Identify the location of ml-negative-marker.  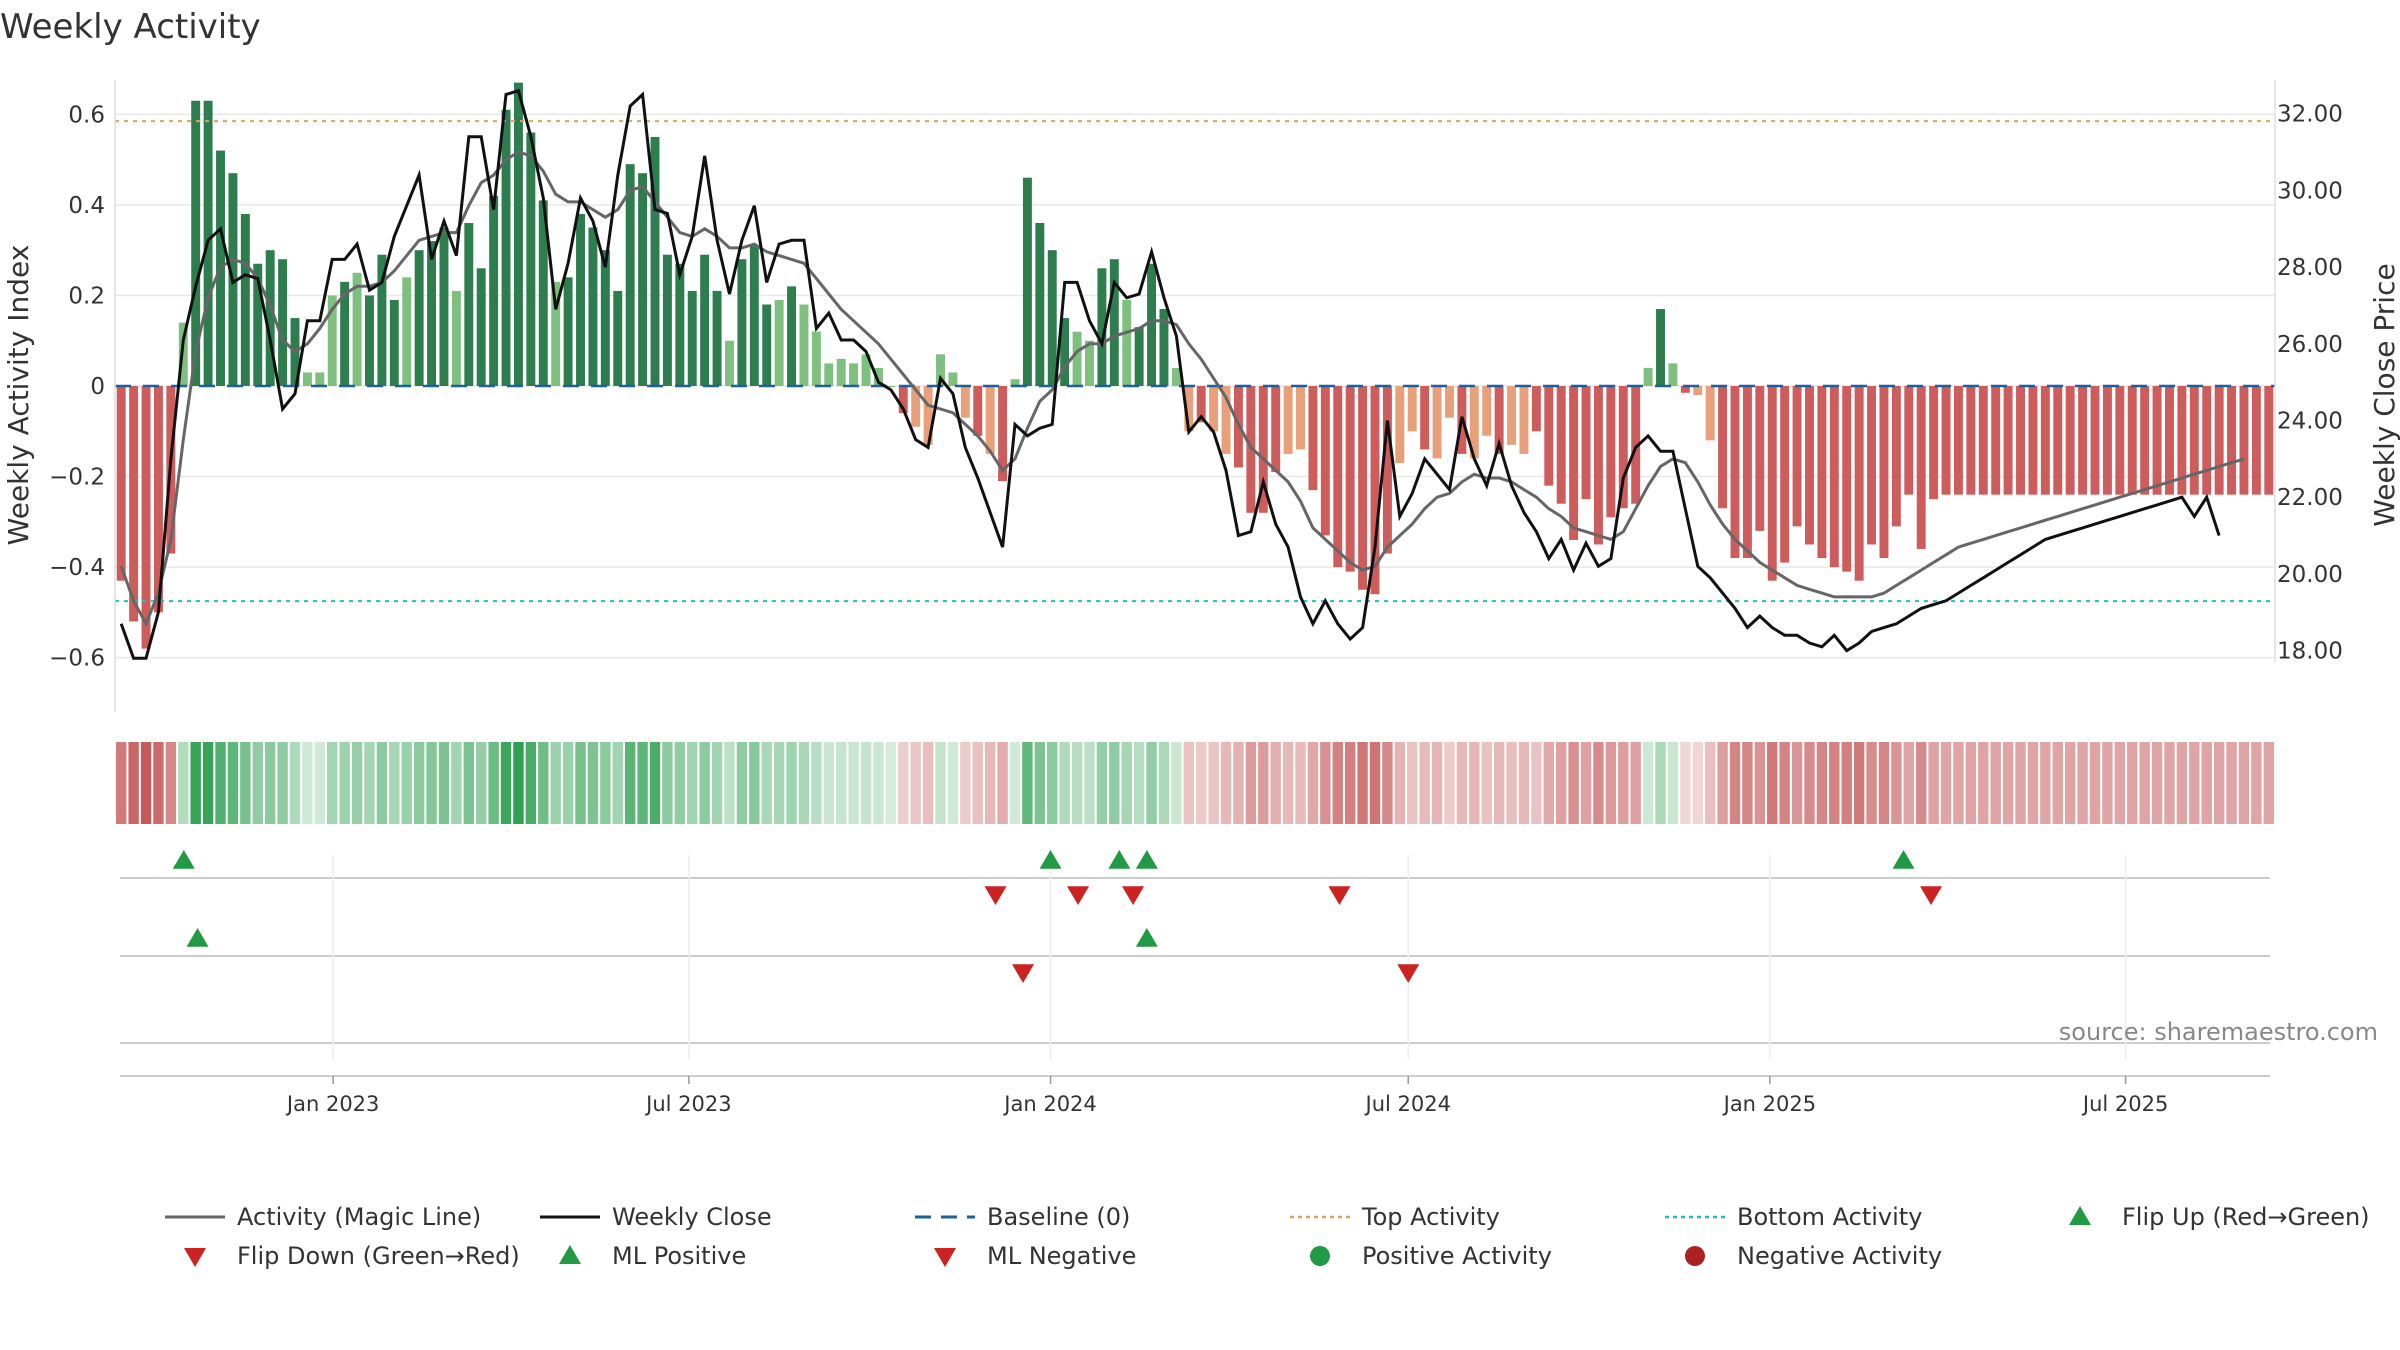
(1408, 973).